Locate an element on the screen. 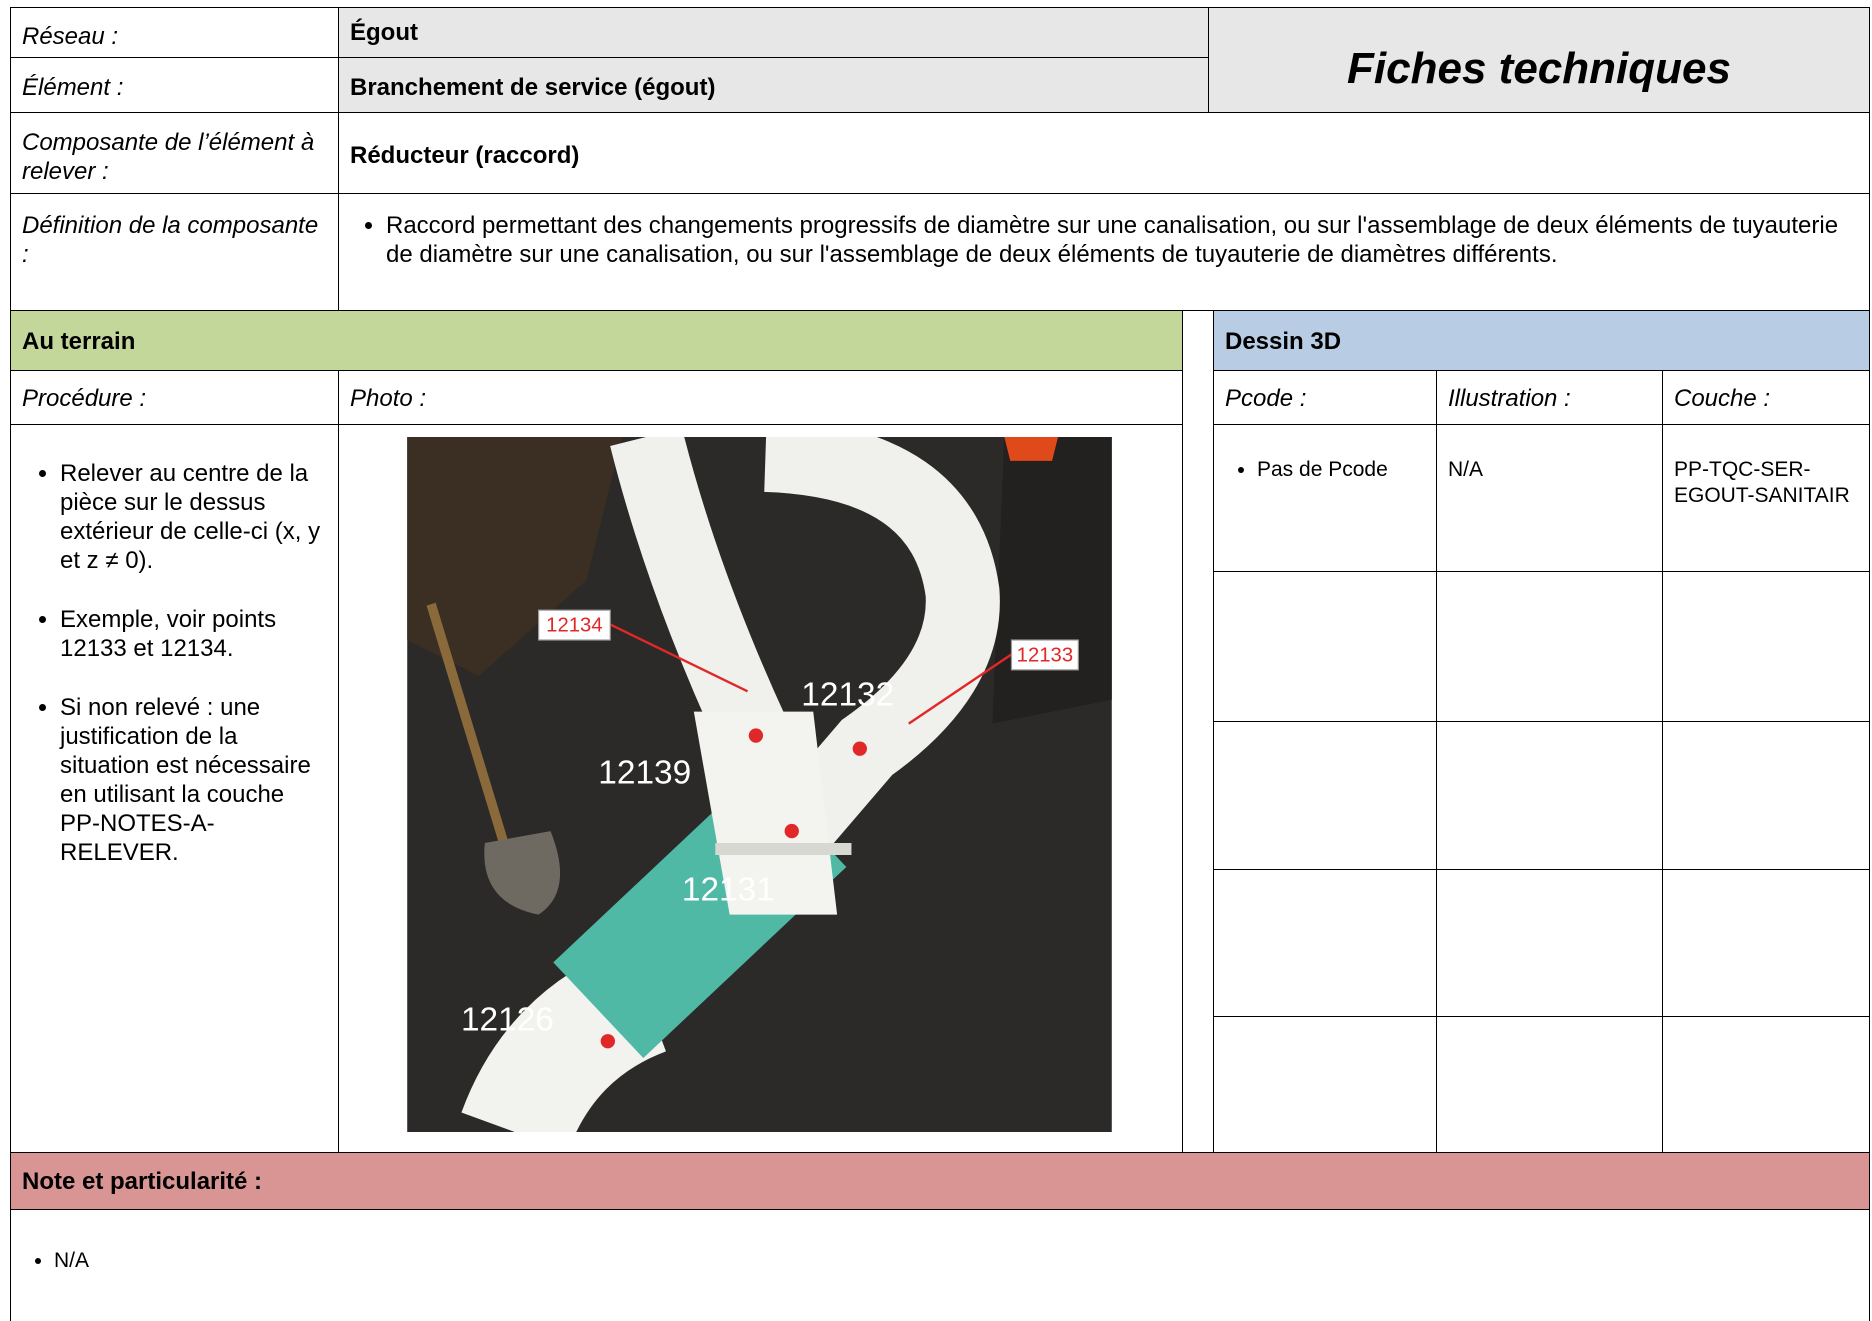 The height and width of the screenshot is (1321, 1872). definition-label: Définition de la composante : is located at coordinates (174, 252).